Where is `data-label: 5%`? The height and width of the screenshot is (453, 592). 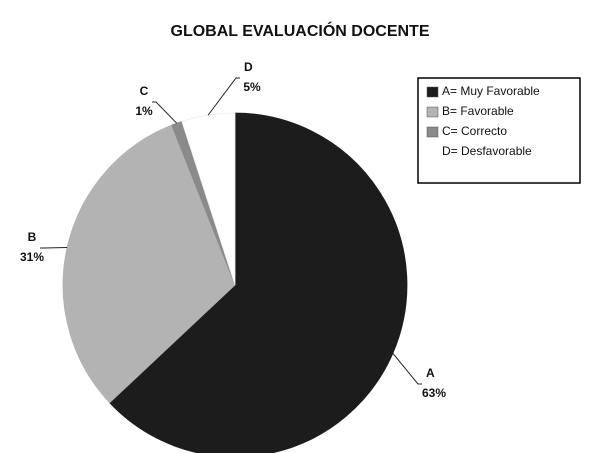 data-label: 5% is located at coordinates (252, 87).